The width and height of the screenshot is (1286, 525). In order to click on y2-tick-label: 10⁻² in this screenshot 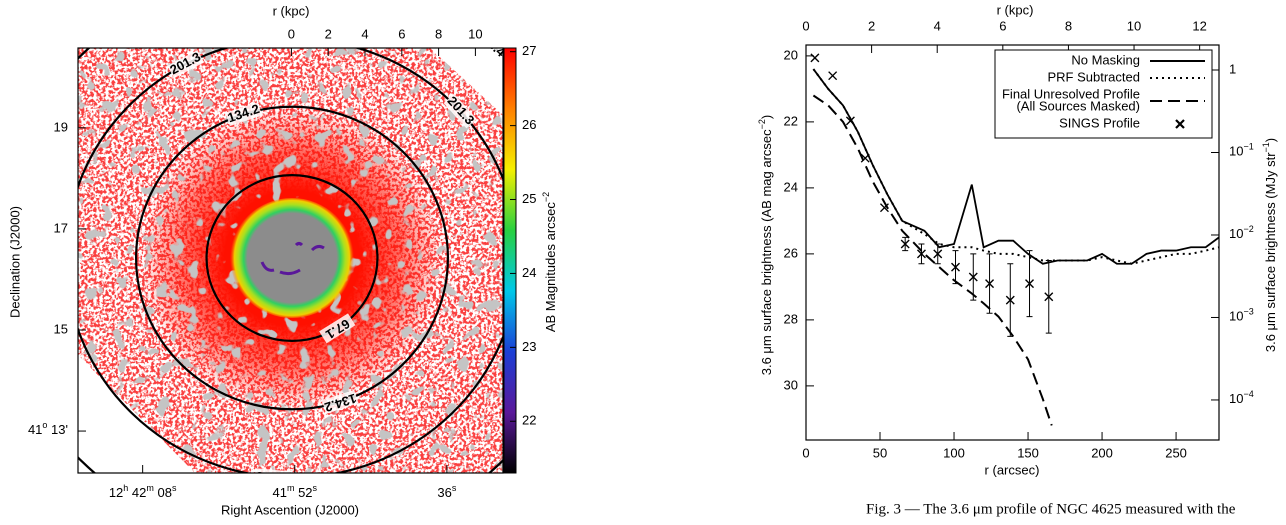, I will do `click(1241, 232)`.